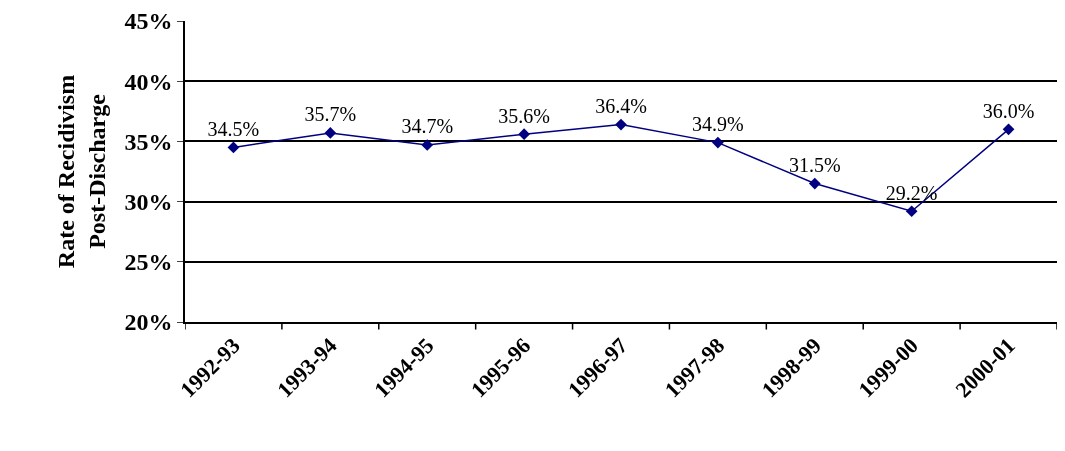  What do you see at coordinates (427, 126) in the screenshot?
I see `data-label: 34.7%` at bounding box center [427, 126].